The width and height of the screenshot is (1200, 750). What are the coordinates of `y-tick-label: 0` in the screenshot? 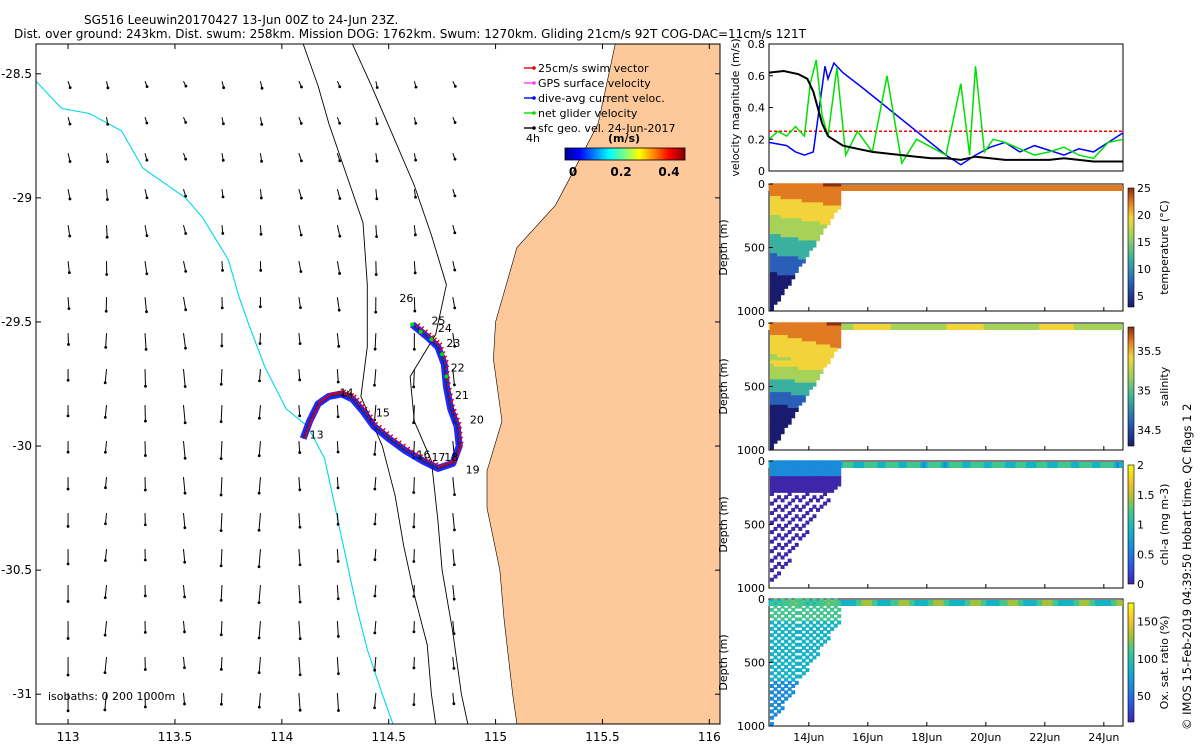 It's located at (761, 323).